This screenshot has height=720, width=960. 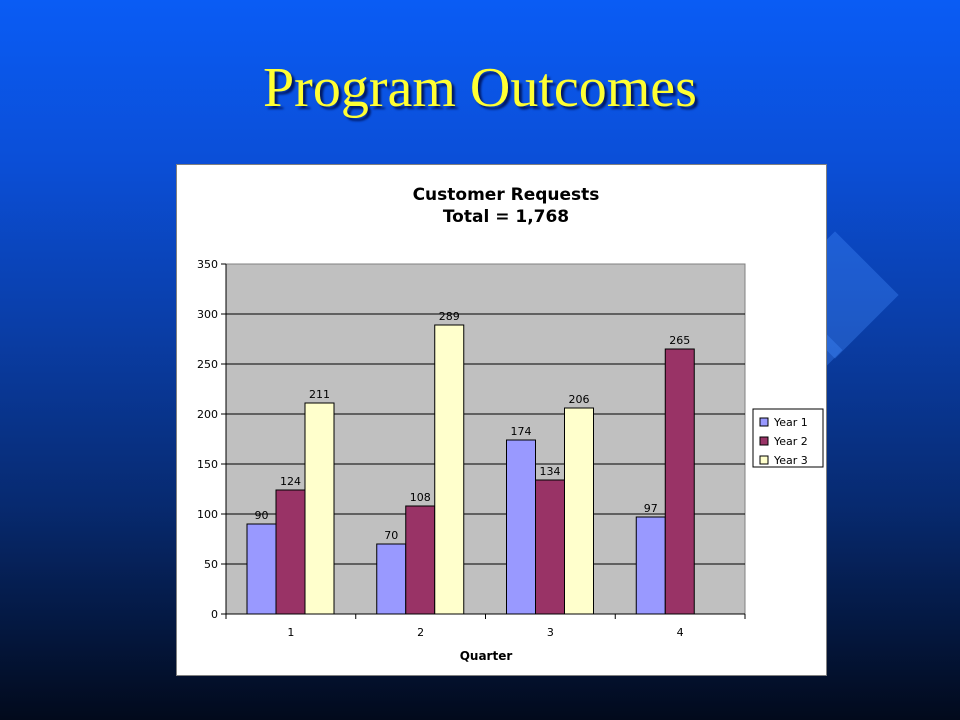 What do you see at coordinates (521, 431) in the screenshot?
I see `data-label: 174` at bounding box center [521, 431].